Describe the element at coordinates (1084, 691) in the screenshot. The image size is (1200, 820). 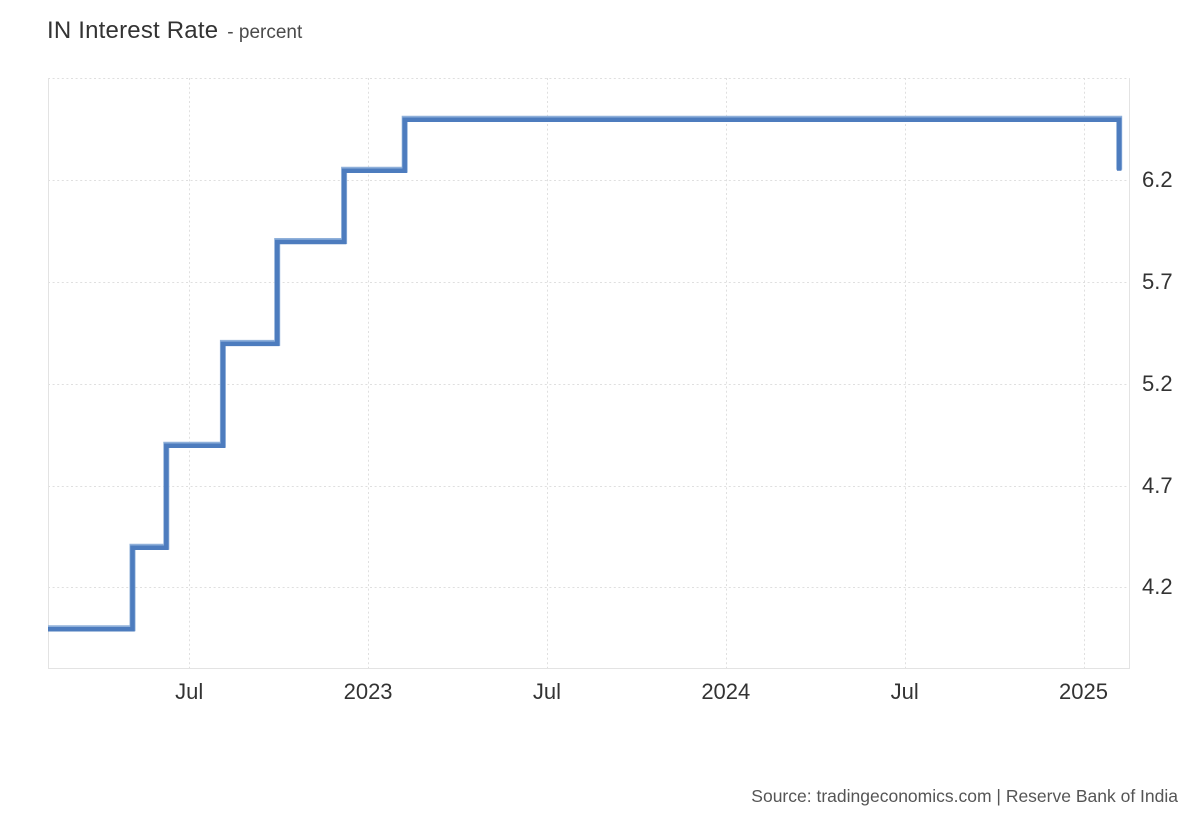
I see `x-tick-label: 2025` at that location.